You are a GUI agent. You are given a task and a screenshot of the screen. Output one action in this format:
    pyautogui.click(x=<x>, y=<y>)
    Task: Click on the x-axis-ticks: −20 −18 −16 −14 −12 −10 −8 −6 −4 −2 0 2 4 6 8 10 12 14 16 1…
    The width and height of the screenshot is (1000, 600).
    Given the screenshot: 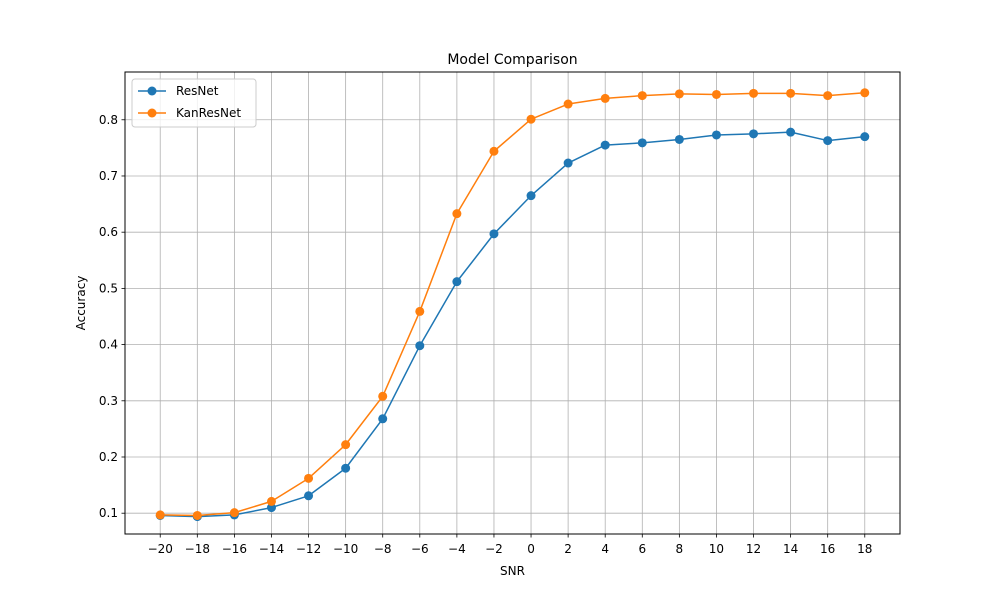 What is the action you would take?
    pyautogui.click(x=510, y=545)
    